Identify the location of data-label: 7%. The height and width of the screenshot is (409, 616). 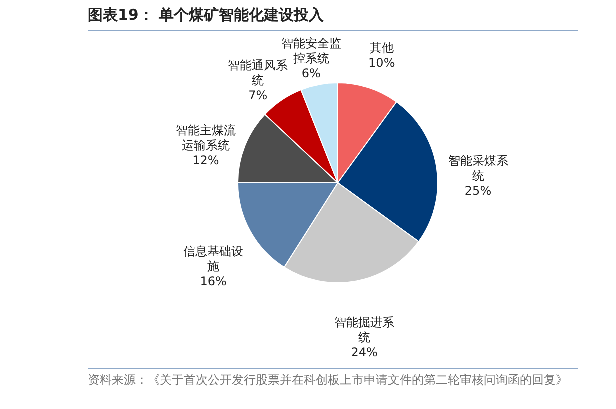
(258, 95).